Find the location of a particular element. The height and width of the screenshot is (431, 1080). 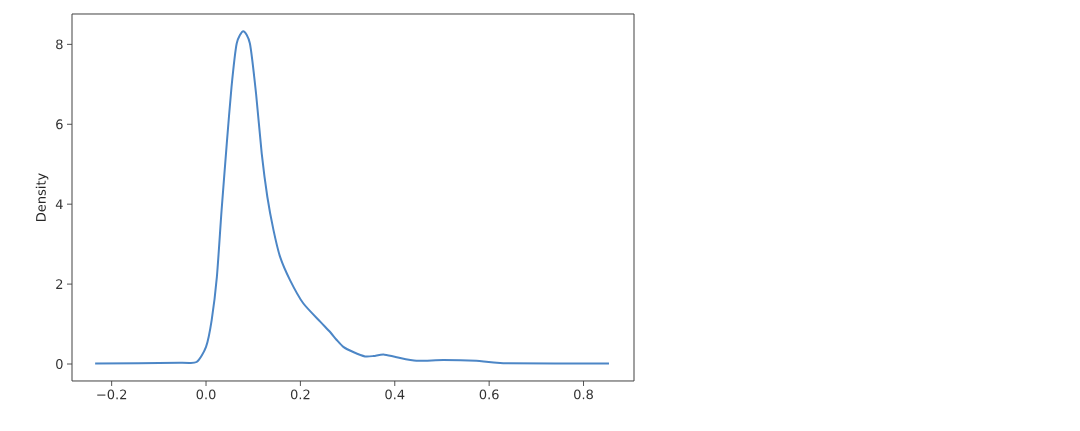

x-tick-label: 0.2 is located at coordinates (300, 394).